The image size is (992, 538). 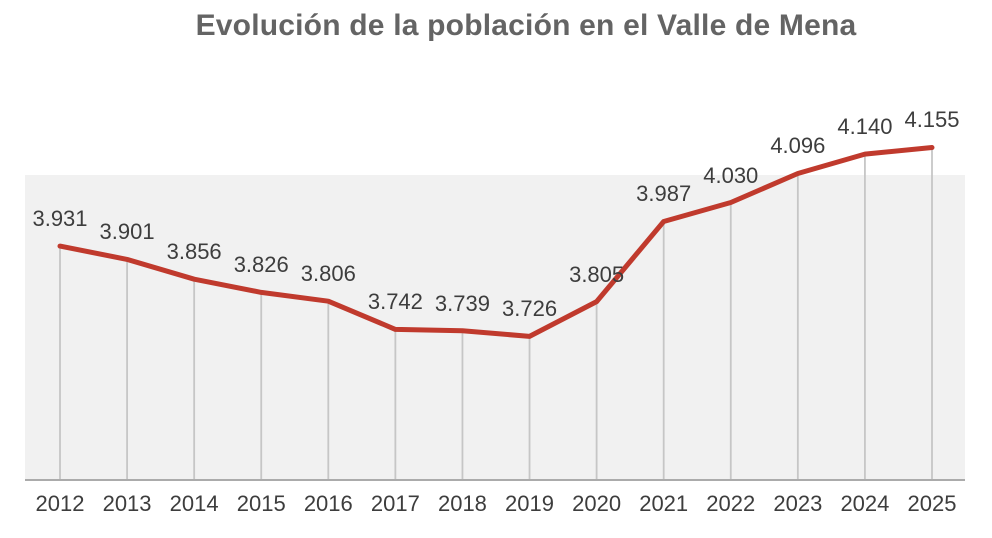 What do you see at coordinates (194, 503) in the screenshot?
I see `x-axis-tick-label: 2014` at bounding box center [194, 503].